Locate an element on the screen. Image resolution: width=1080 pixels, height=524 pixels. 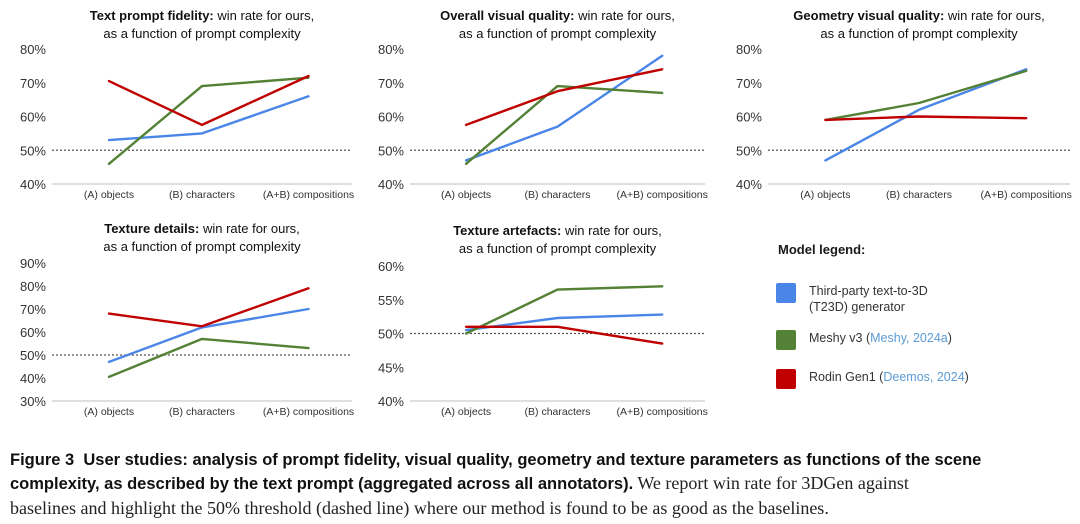
chart-1-series-1-line is located at coordinates (564, 125).